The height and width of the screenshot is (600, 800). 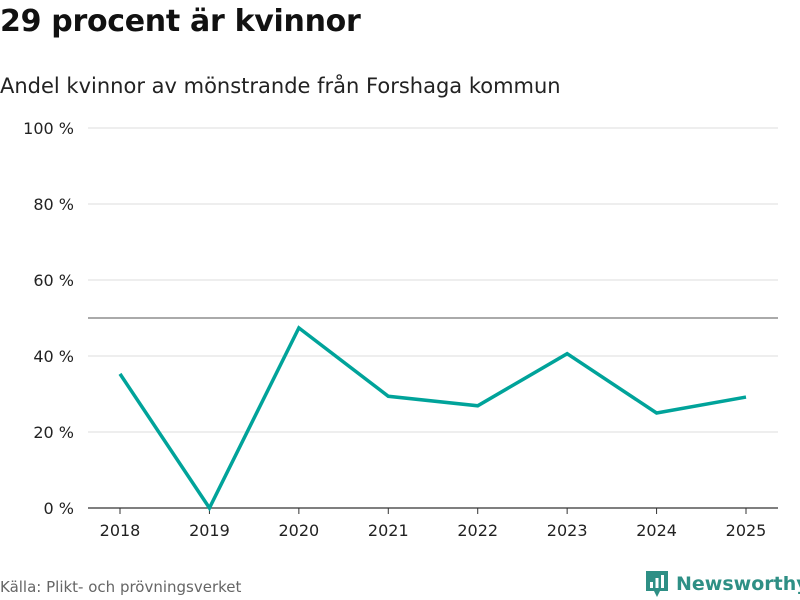 I want to click on x-tick-label: 2025, so click(x=746, y=530).